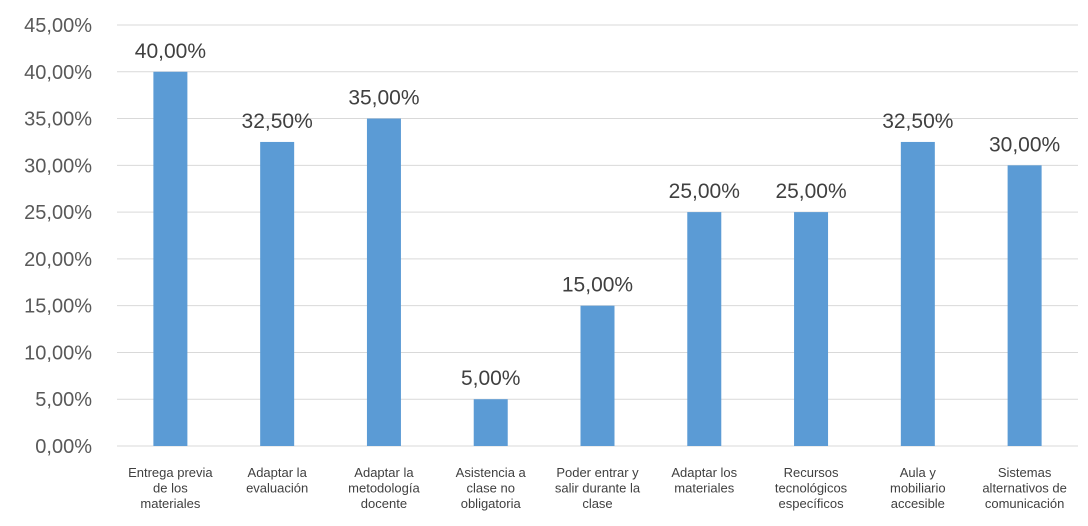 The height and width of the screenshot is (526, 1088). I want to click on y-tick-label: 45,00%, so click(58, 26).